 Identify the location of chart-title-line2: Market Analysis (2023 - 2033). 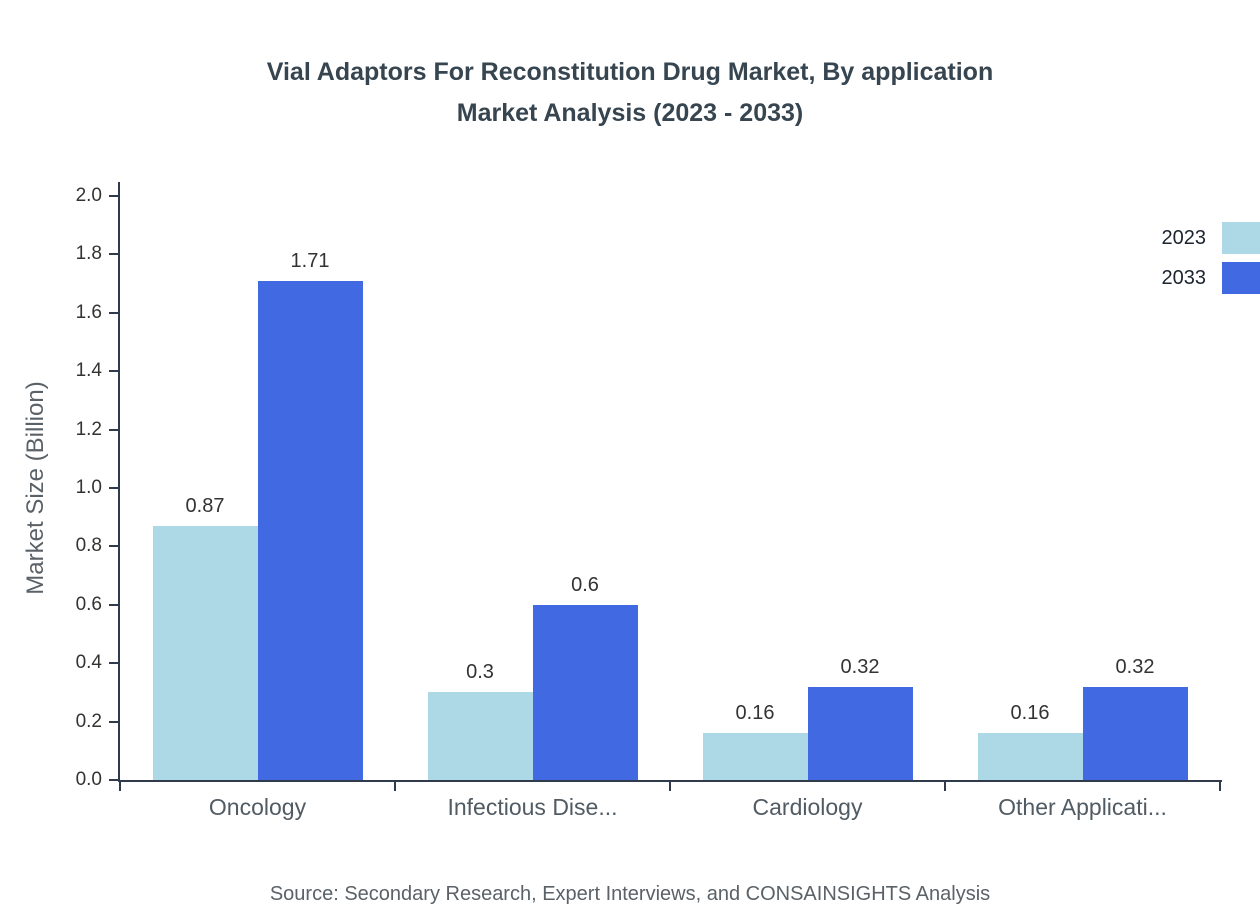
(630, 113).